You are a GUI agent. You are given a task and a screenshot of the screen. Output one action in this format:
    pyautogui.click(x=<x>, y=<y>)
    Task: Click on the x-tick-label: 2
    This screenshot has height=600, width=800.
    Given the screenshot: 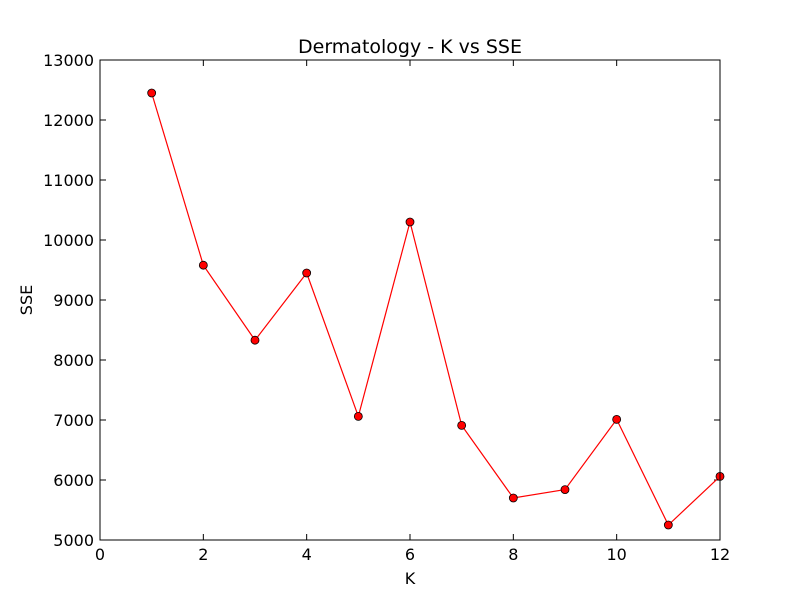 What is the action you would take?
    pyautogui.click(x=203, y=554)
    